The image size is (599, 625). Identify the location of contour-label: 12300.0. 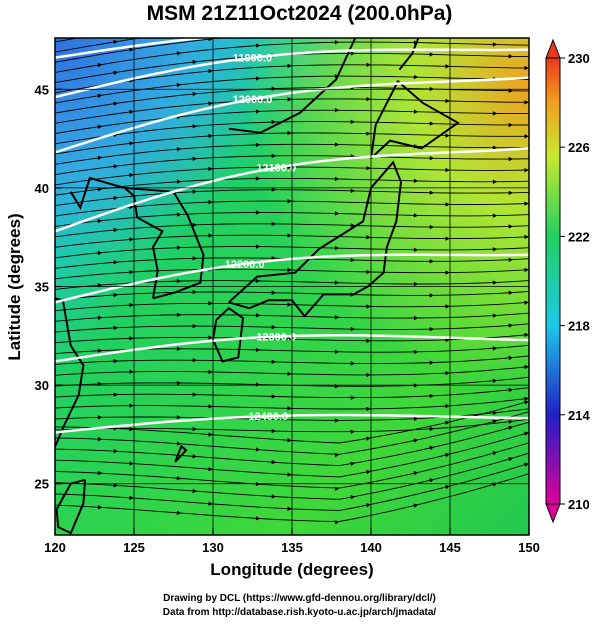
(276, 338).